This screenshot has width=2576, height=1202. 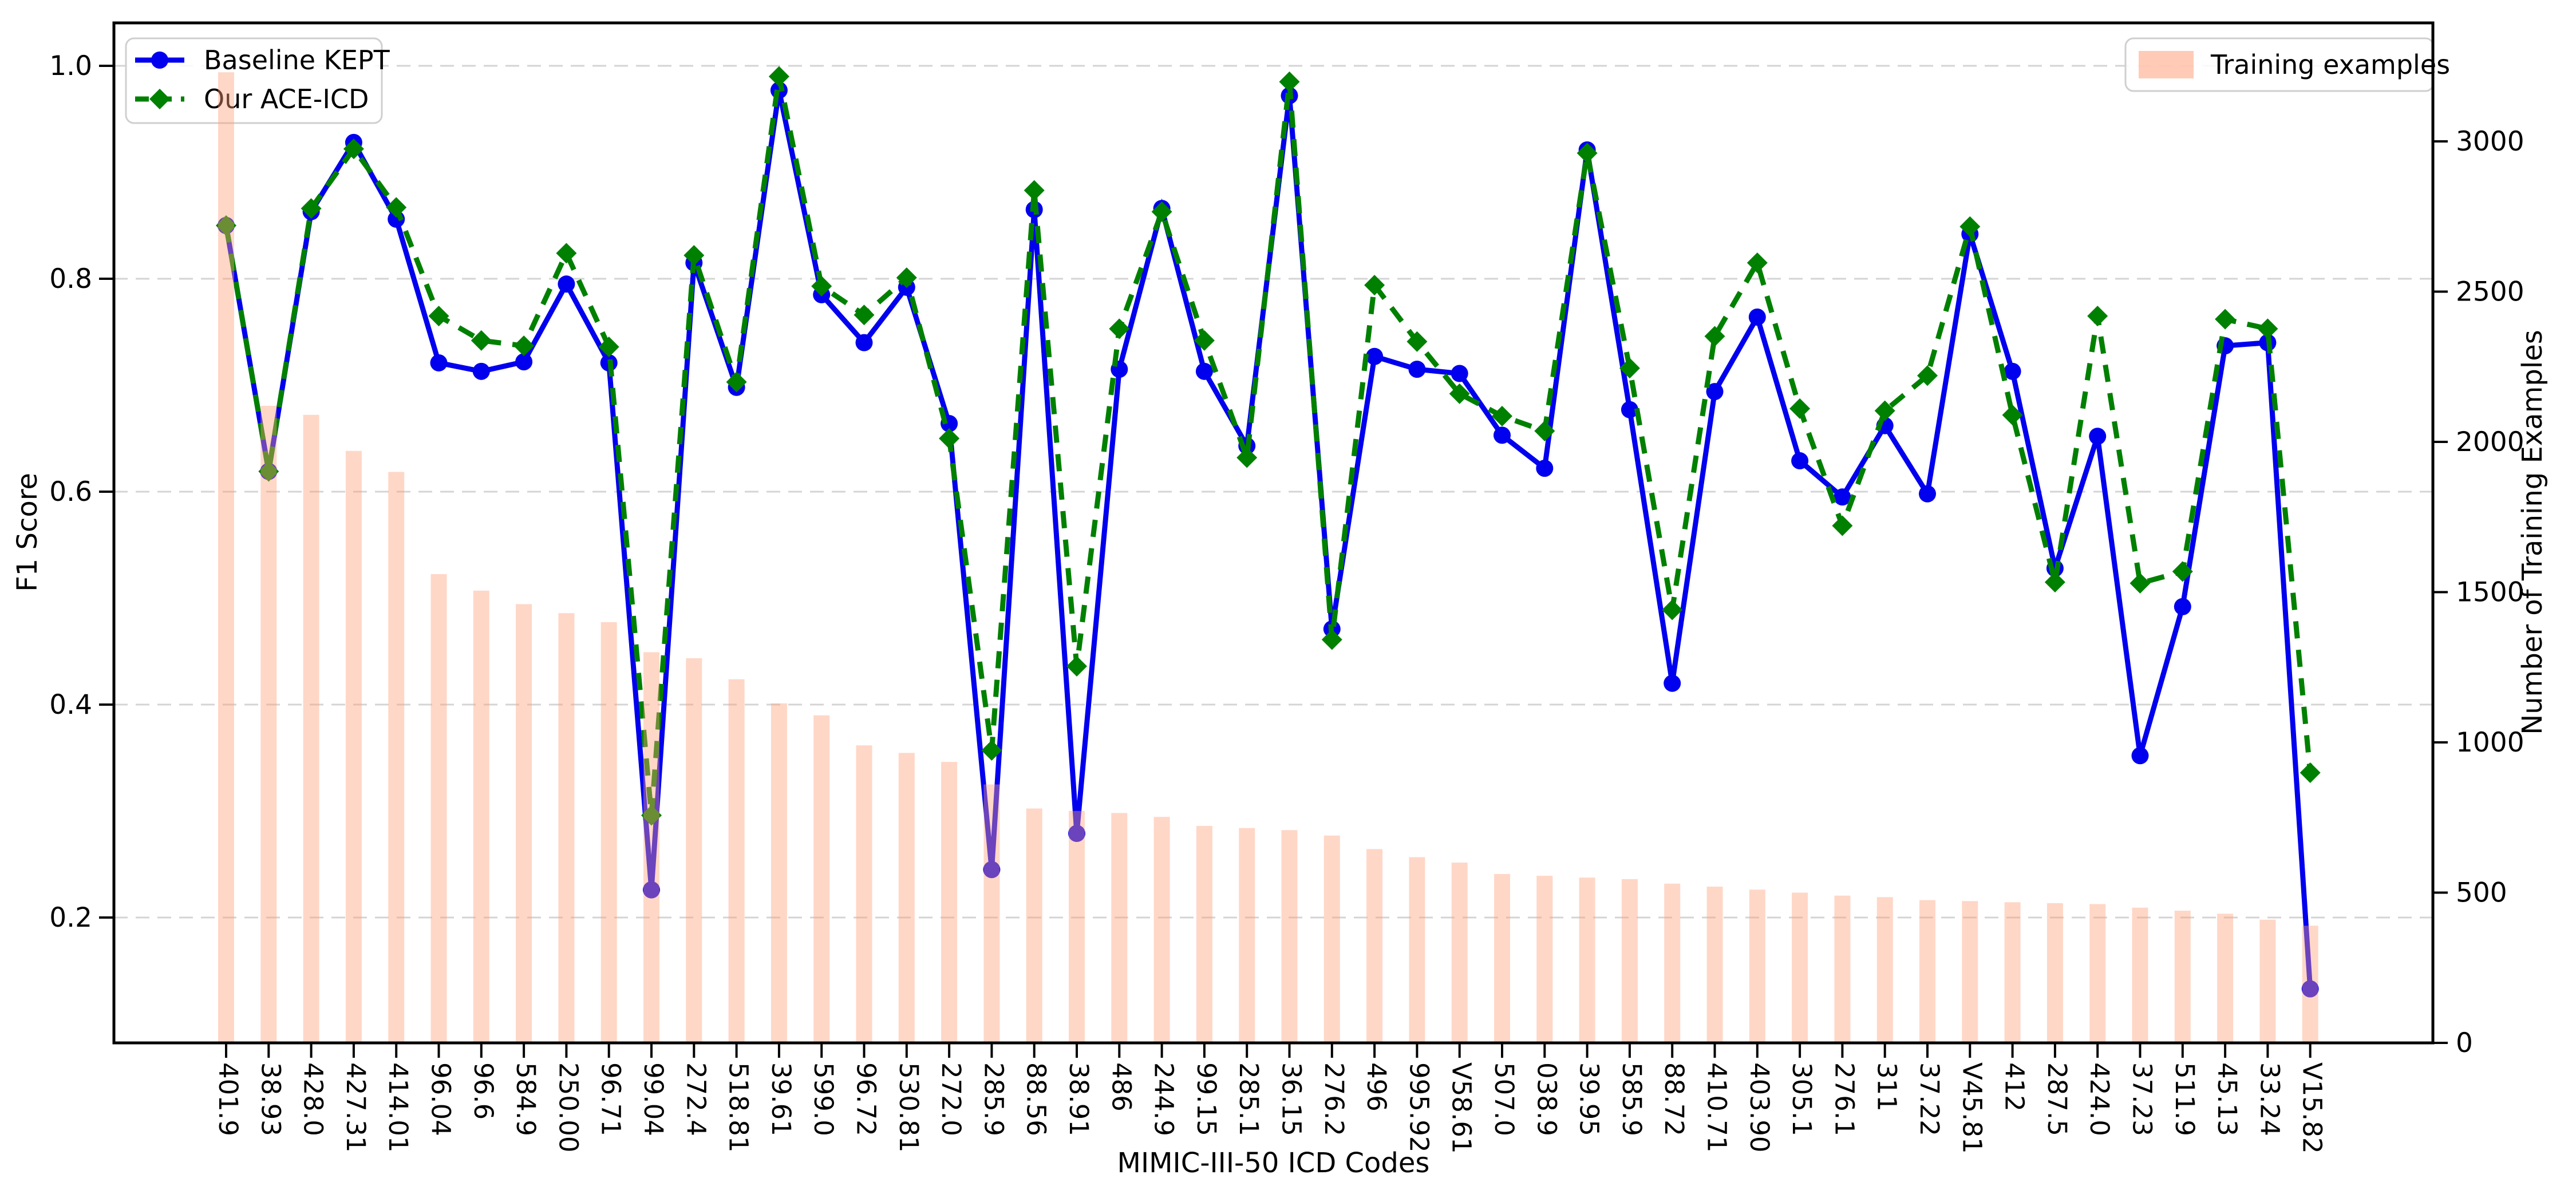 What do you see at coordinates (739, 1107) in the screenshot?
I see `x-tick-label: 518.81` at bounding box center [739, 1107].